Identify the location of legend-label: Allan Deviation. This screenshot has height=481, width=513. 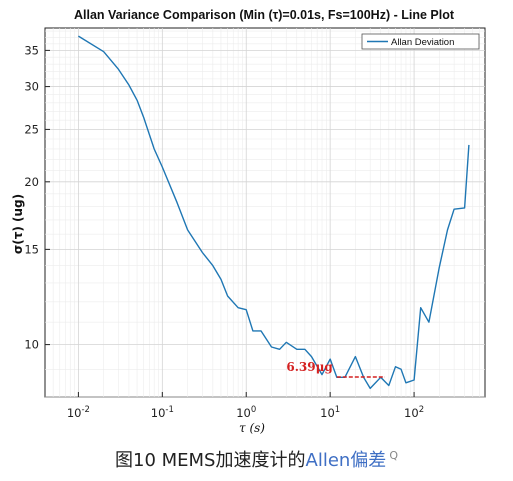
(422, 42).